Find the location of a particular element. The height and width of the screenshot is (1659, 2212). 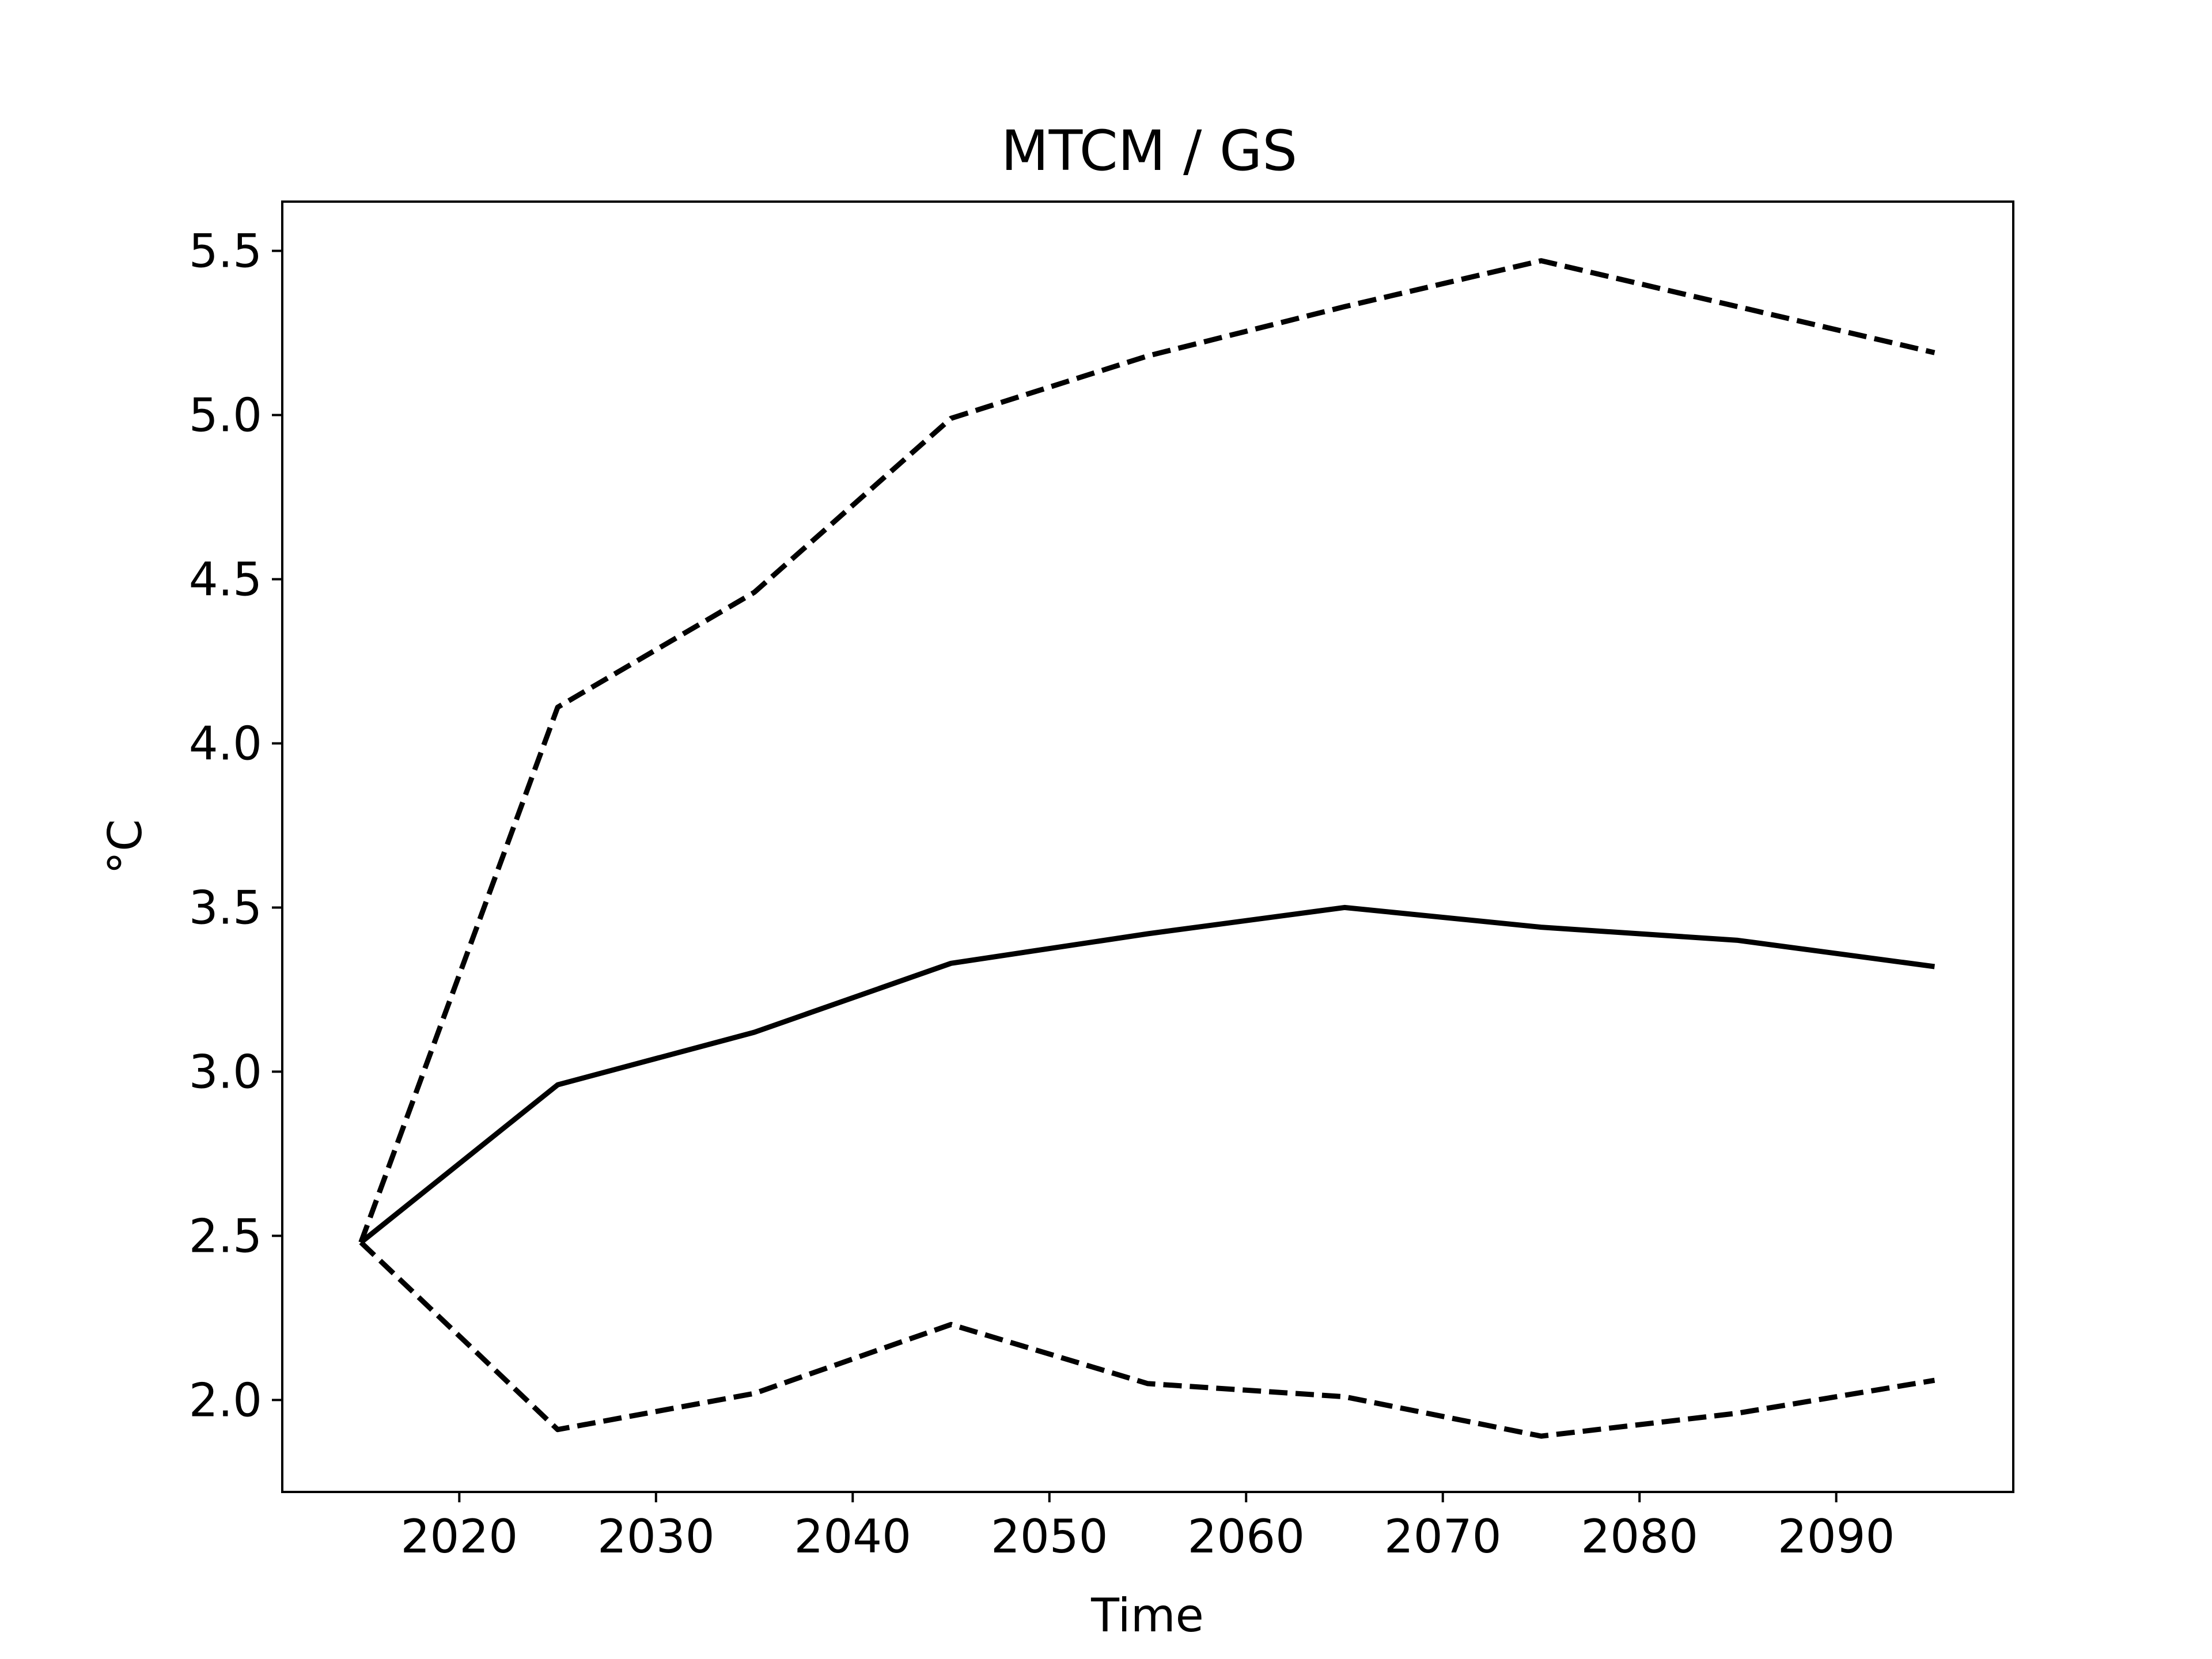

x-tick-label: 2080 is located at coordinates (1639, 1536).